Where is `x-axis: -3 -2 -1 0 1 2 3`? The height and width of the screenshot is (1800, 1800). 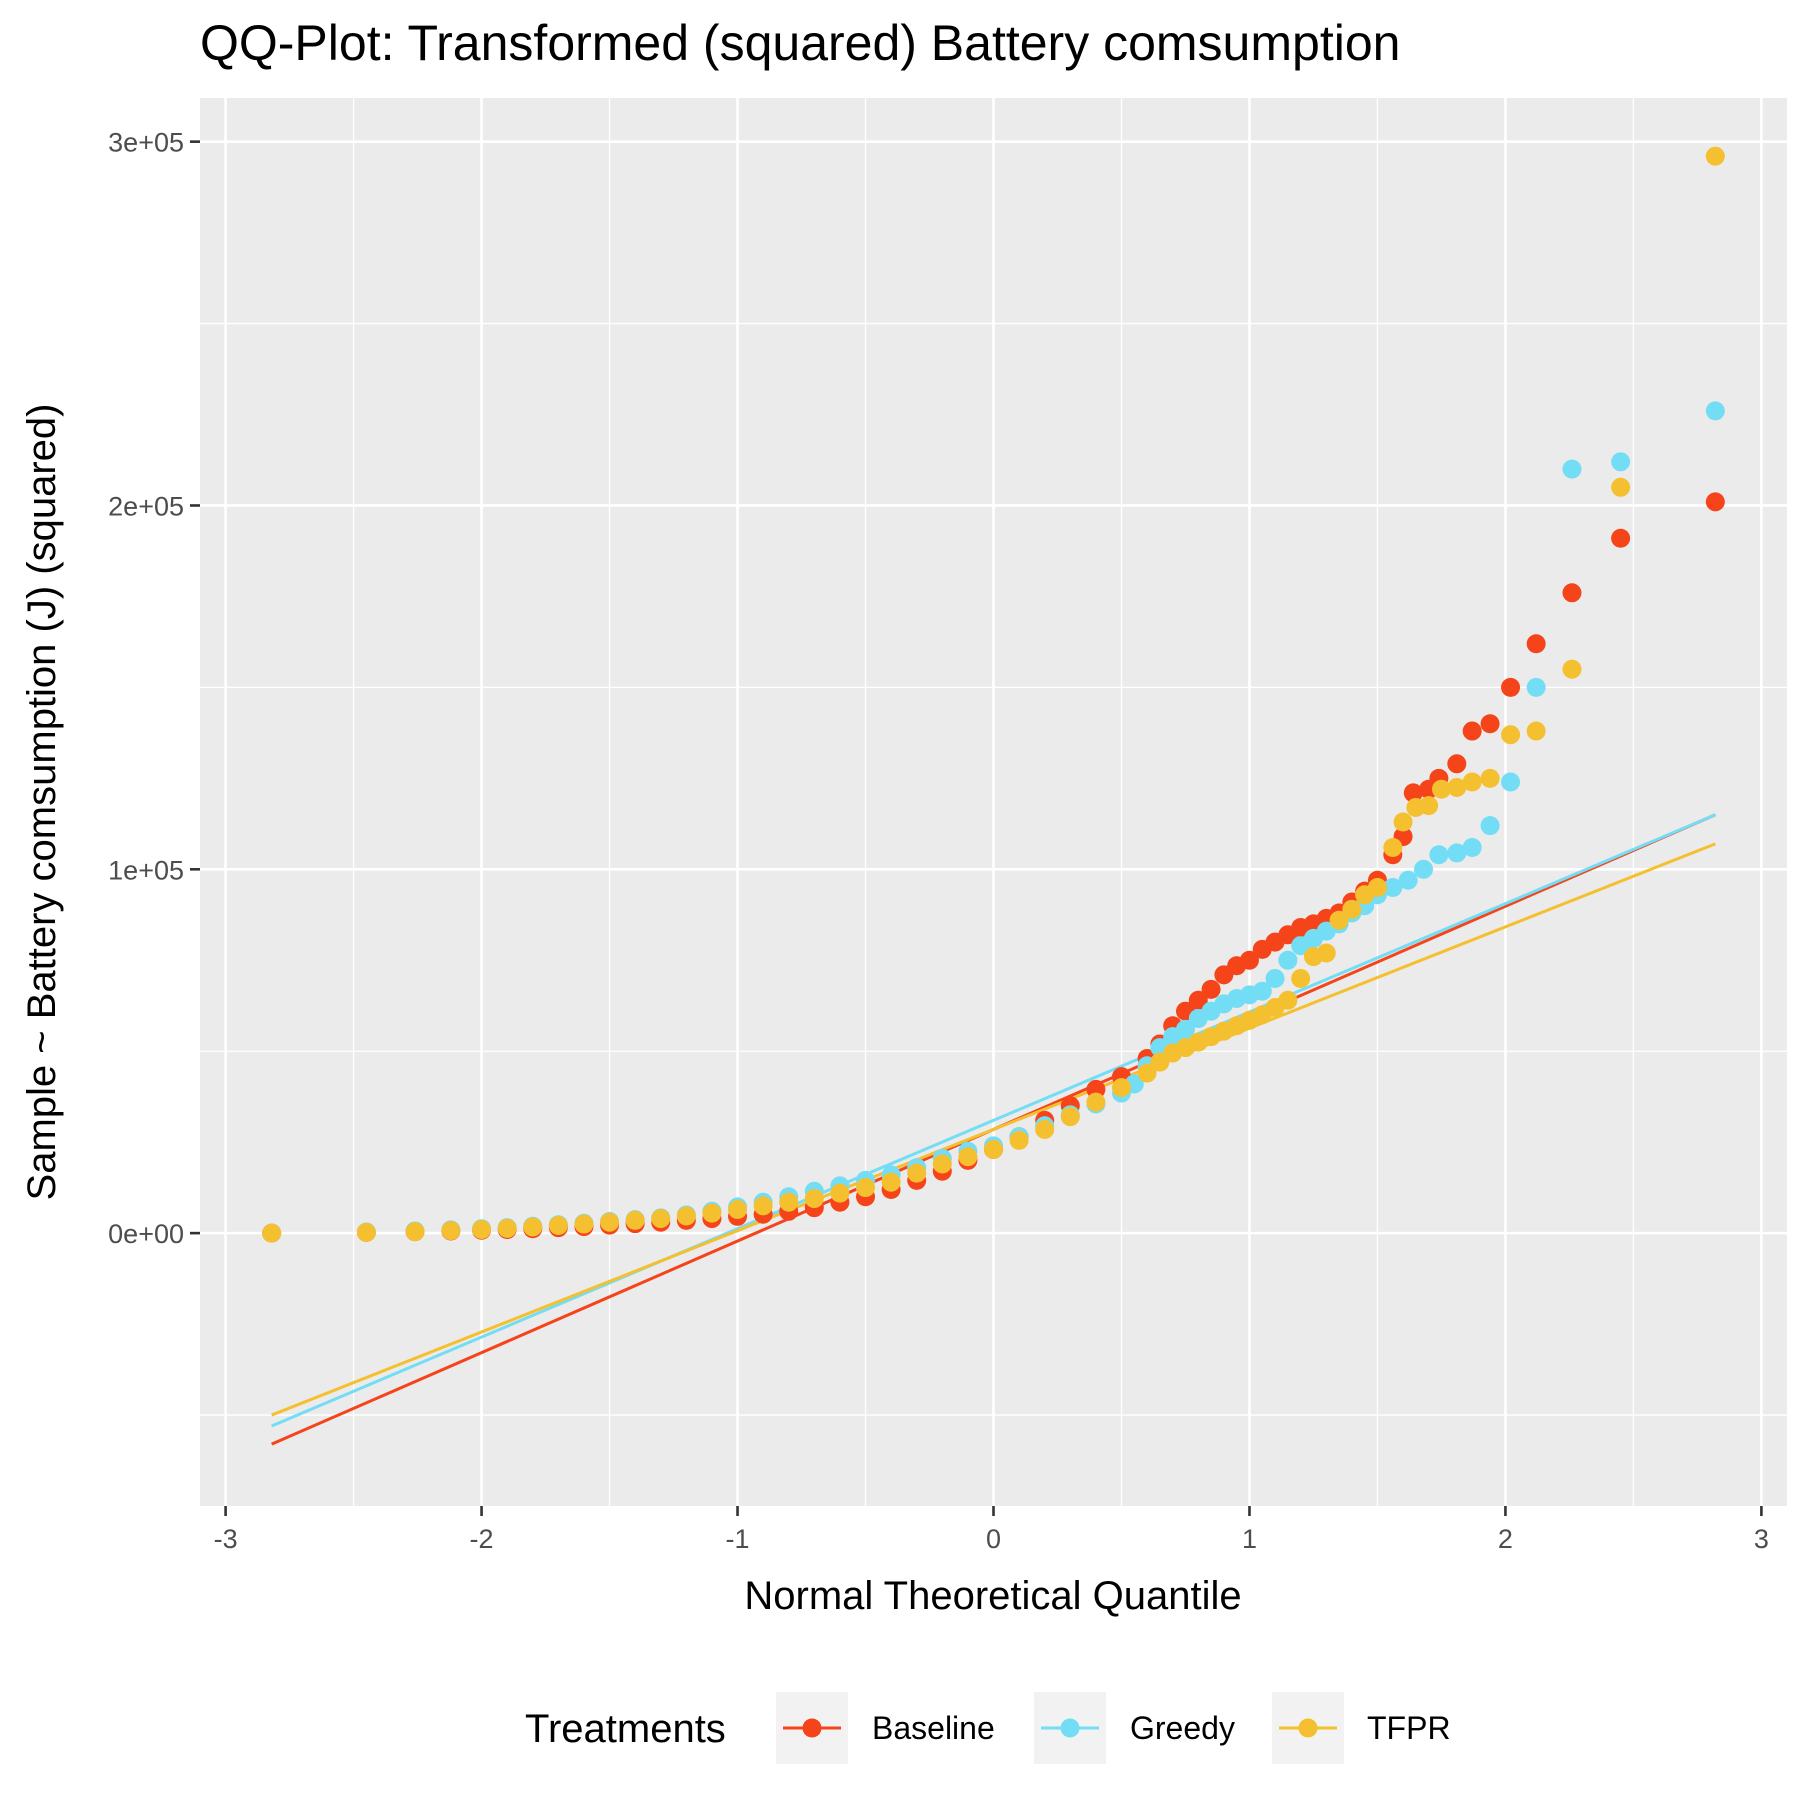 x-axis: -3 -2 -1 0 1 2 3 is located at coordinates (991, 1530).